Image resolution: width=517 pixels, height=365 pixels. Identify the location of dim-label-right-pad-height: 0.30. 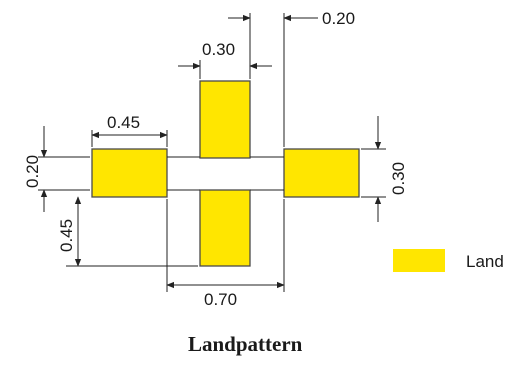
(398, 178).